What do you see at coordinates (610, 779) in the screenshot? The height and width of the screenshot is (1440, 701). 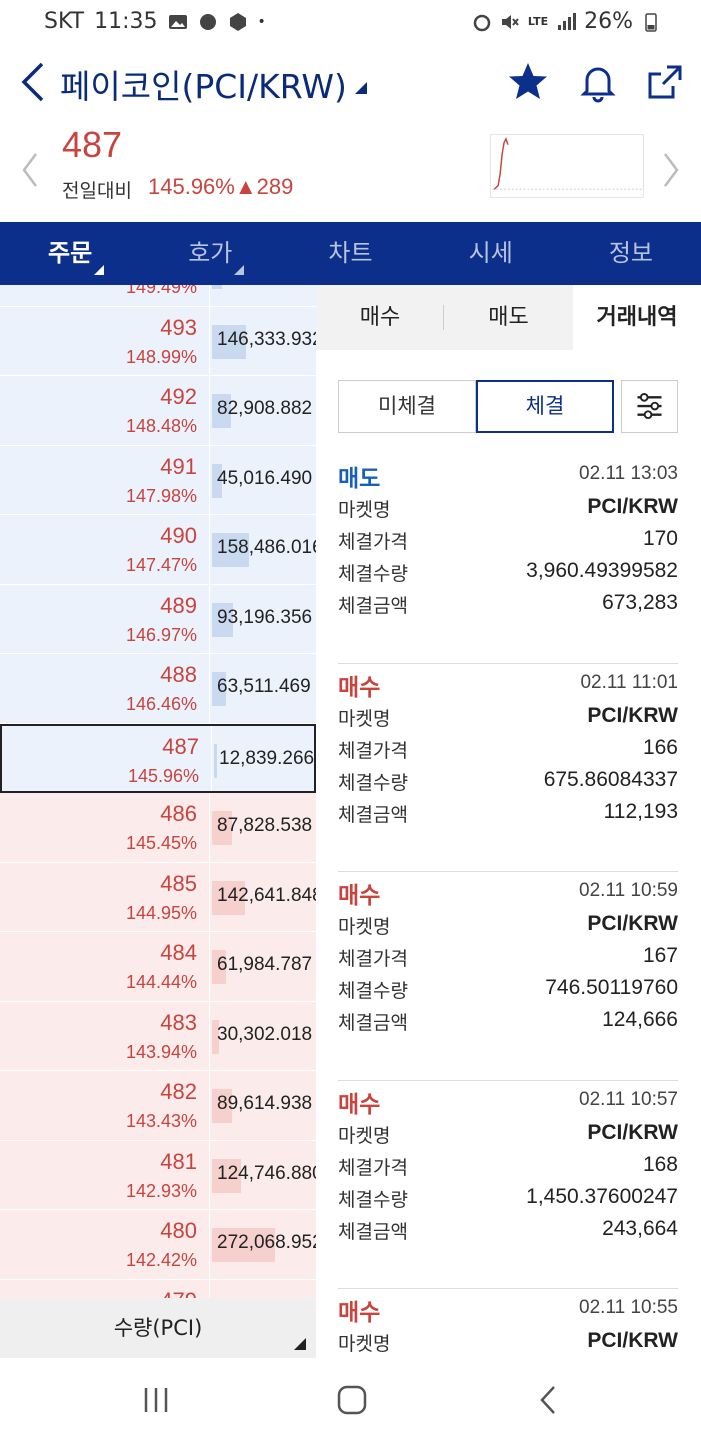 I see `field-value: 675.86084337` at bounding box center [610, 779].